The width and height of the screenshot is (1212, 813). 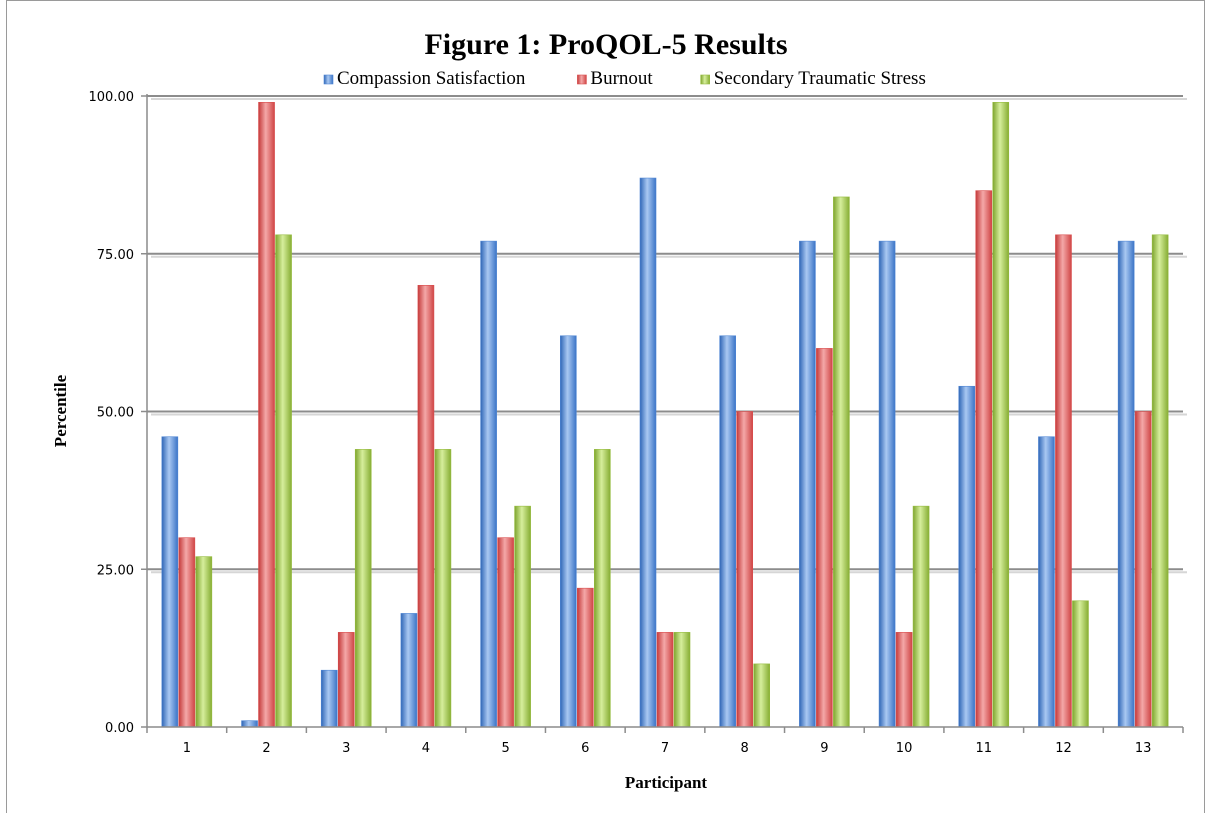 I want to click on legend-label: Compassion Satisfaction, so click(x=431, y=78).